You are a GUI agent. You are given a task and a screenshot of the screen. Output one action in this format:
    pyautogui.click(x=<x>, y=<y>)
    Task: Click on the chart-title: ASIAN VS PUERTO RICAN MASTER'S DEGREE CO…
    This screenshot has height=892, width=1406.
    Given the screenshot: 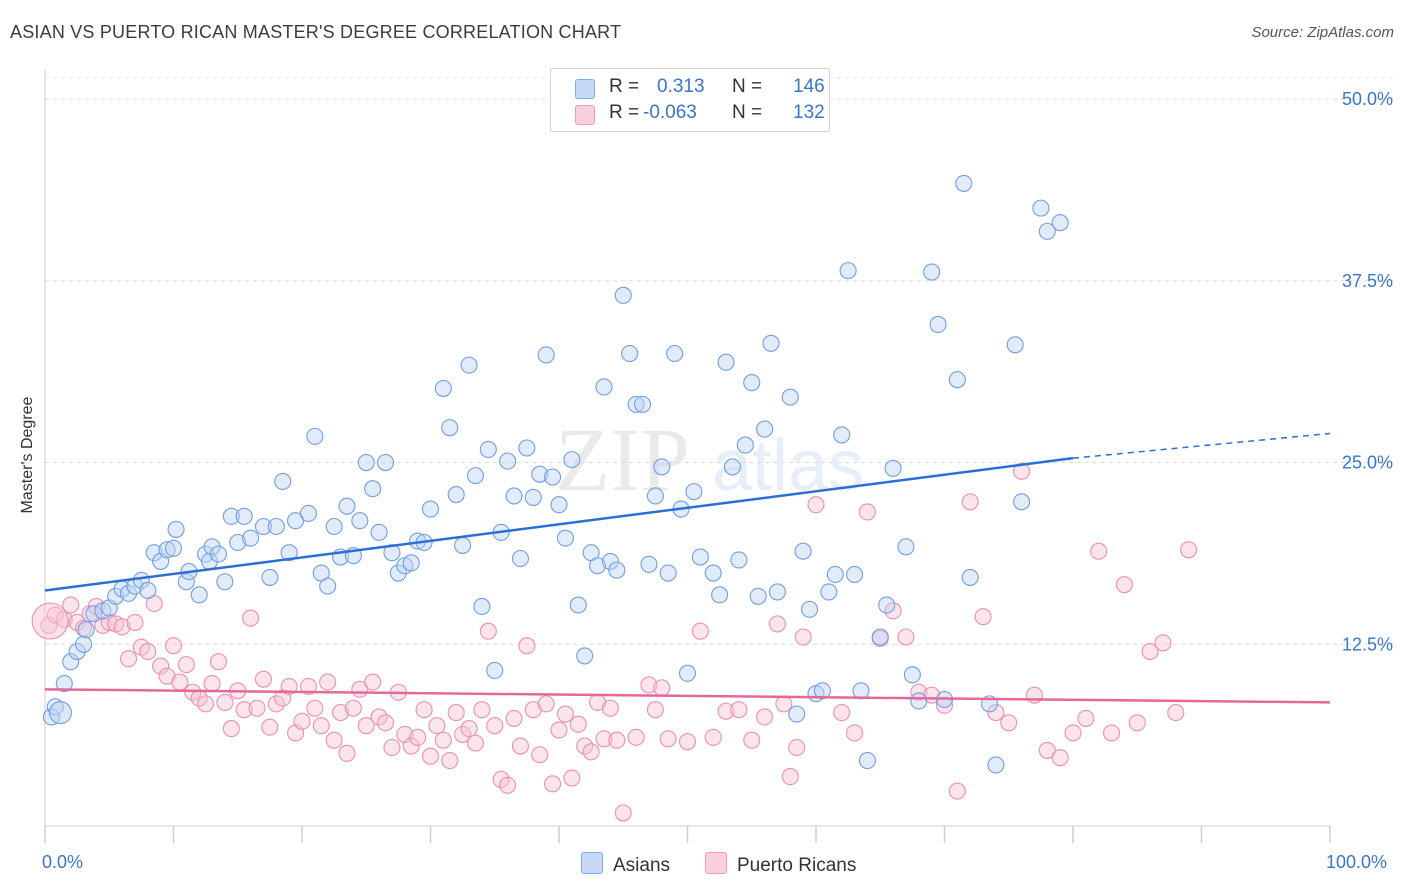 What is the action you would take?
    pyautogui.click(x=316, y=32)
    